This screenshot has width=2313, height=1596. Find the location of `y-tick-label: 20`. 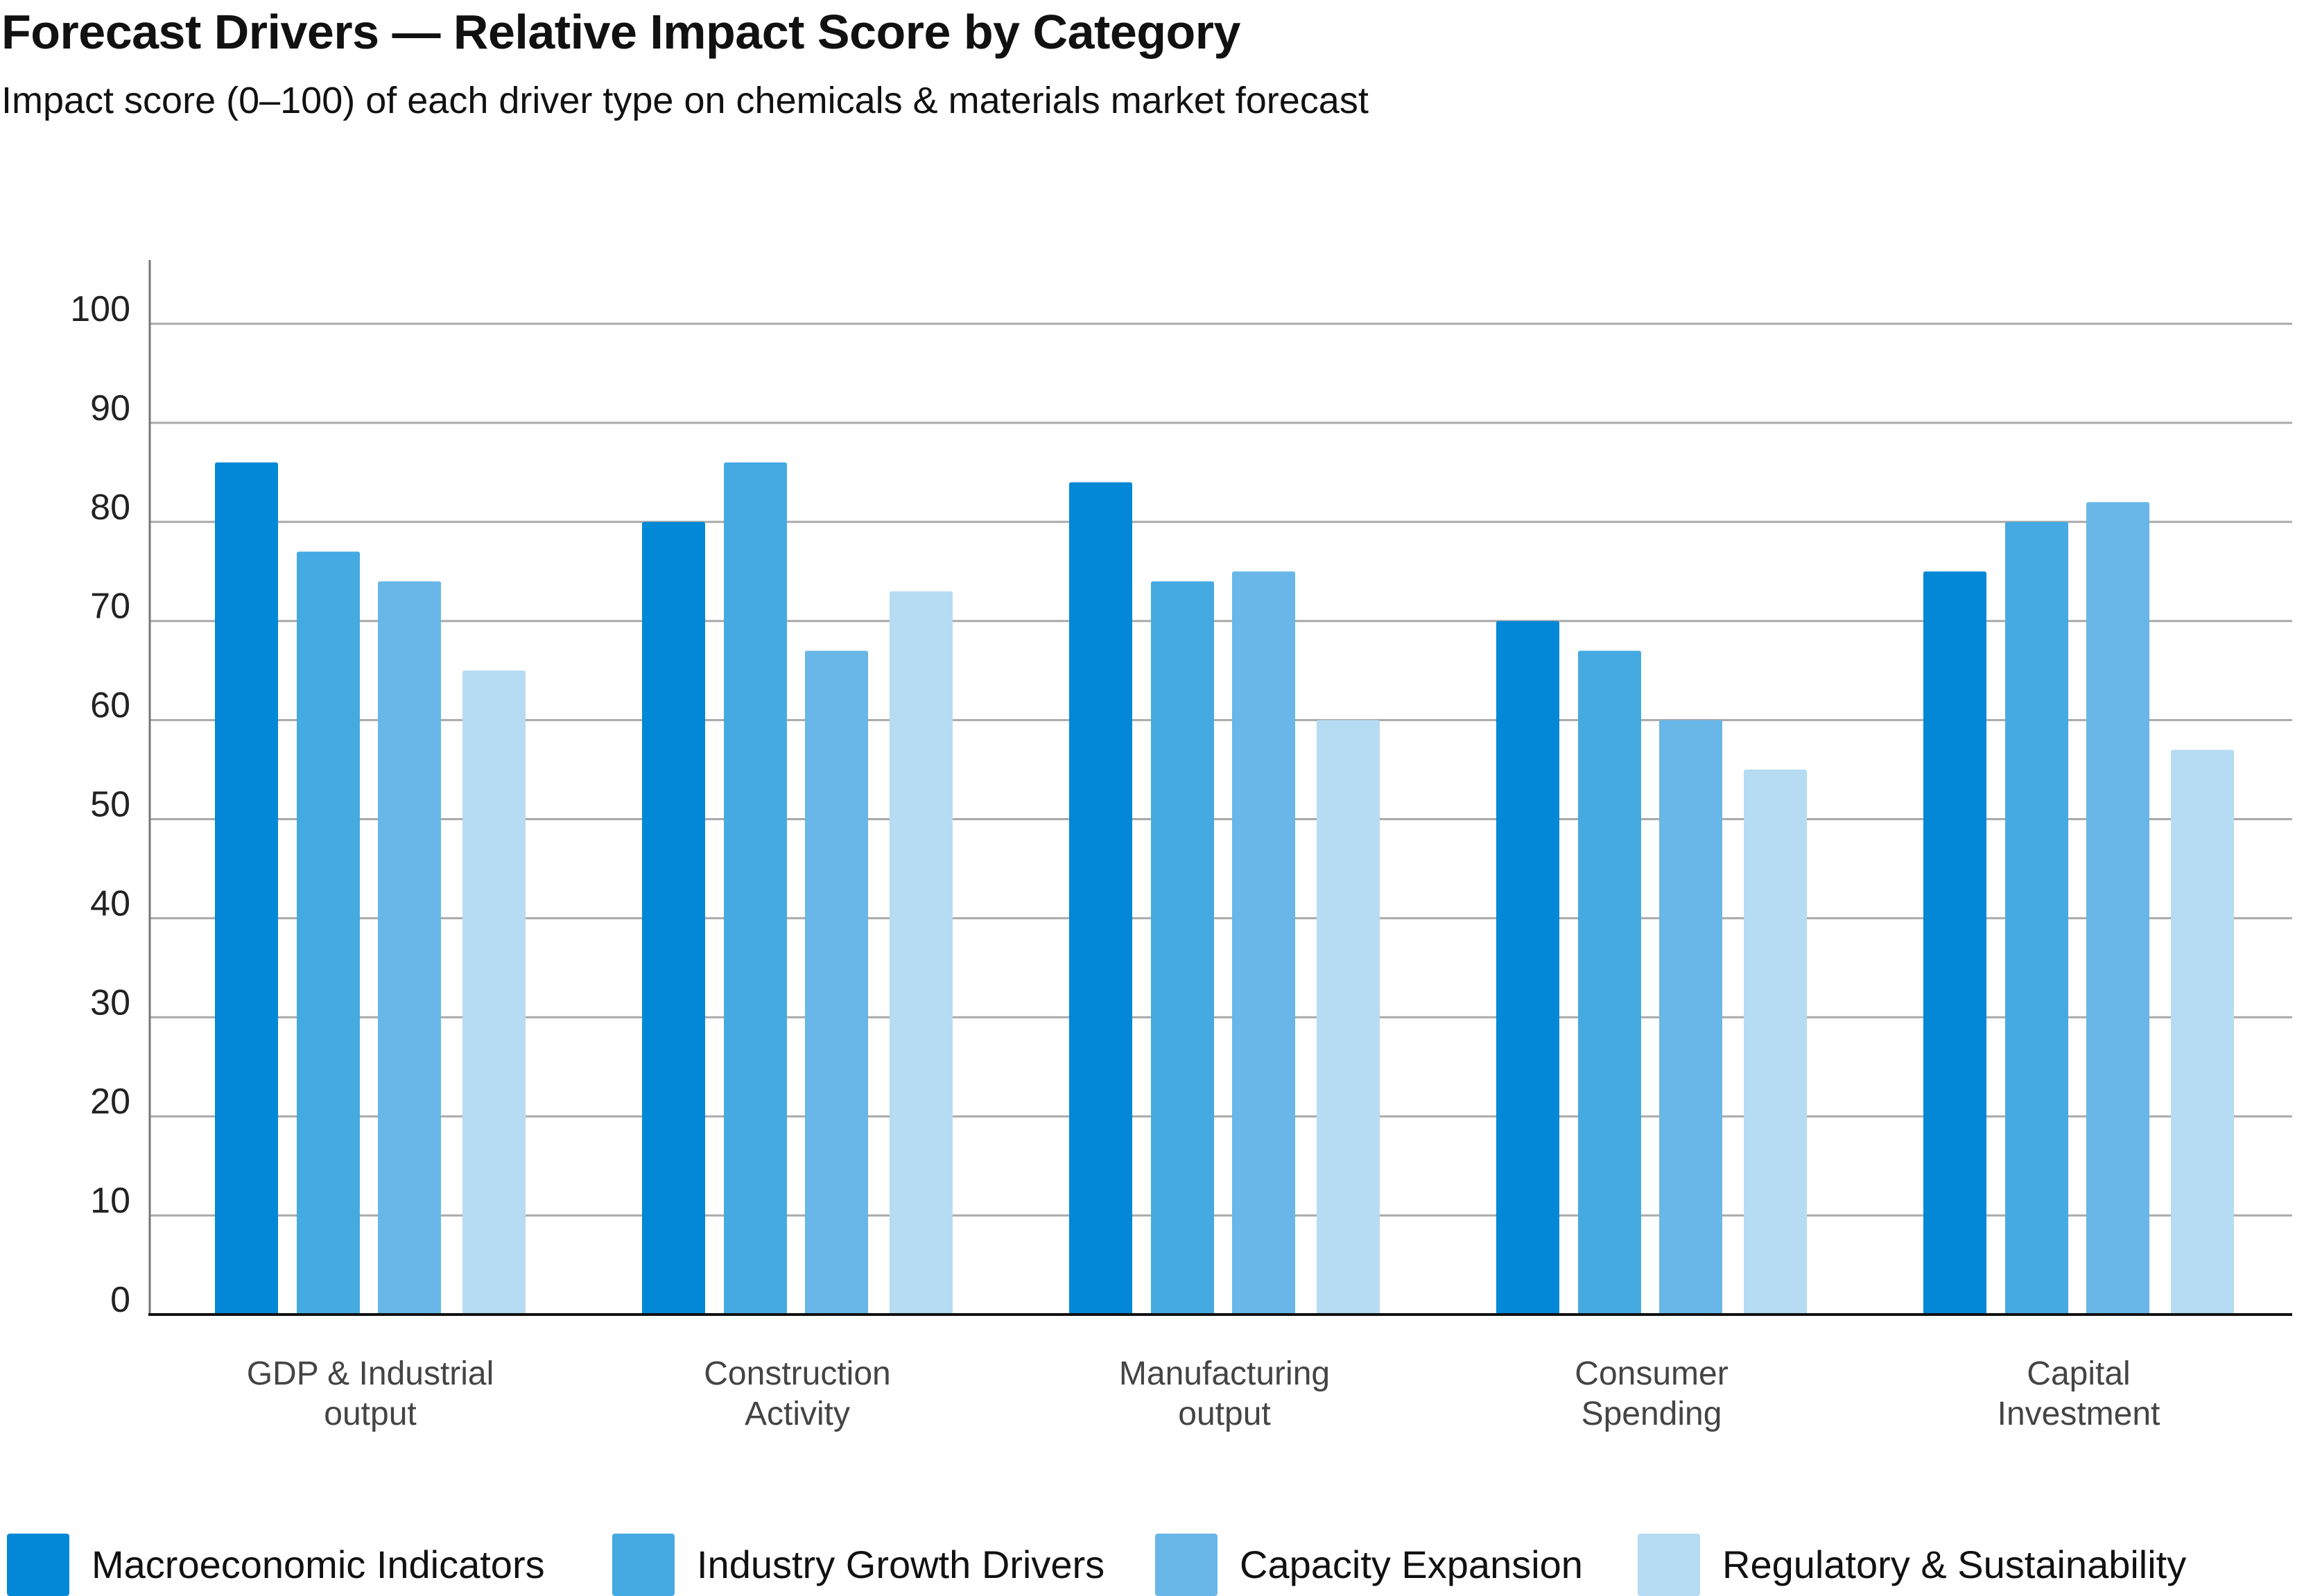

y-tick-label: 20 is located at coordinates (110, 1102).